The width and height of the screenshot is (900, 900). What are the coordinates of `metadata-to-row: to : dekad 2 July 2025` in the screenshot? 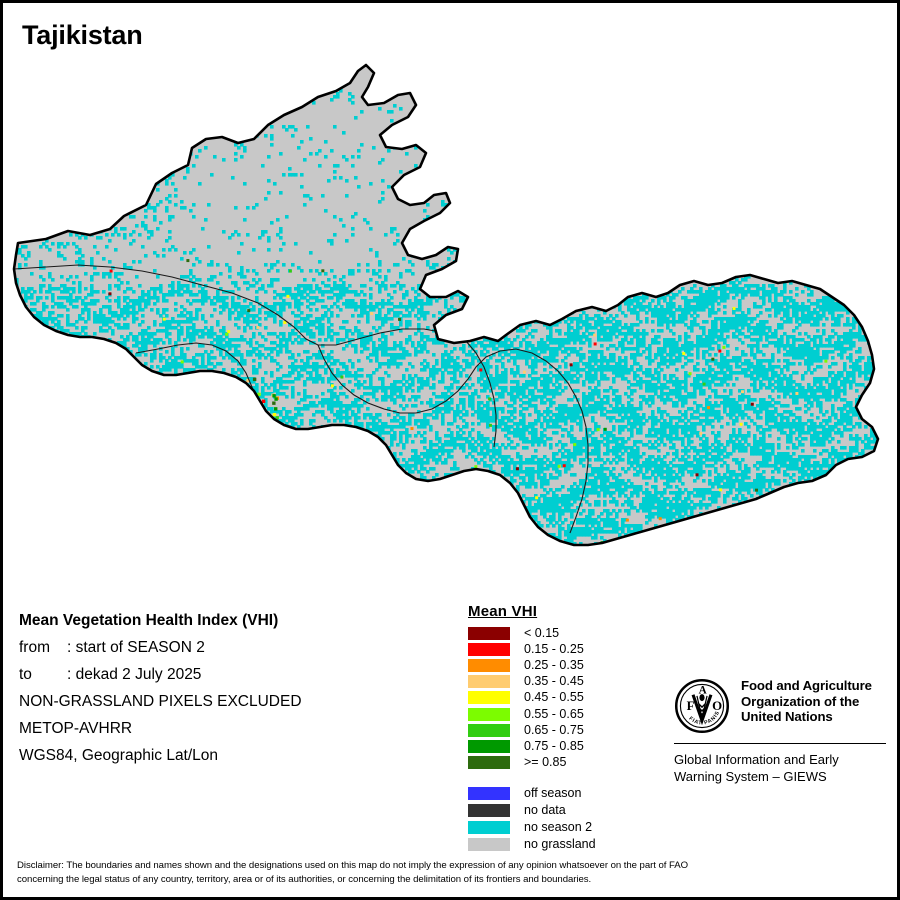 It's located at (239, 674).